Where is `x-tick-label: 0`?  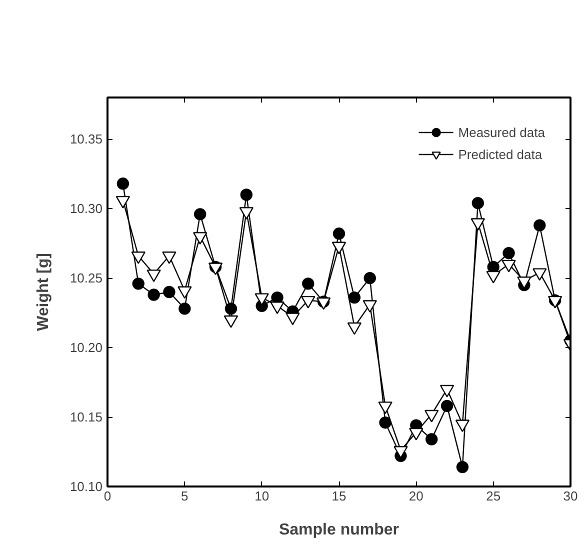 x-tick-label: 0 is located at coordinates (108, 496).